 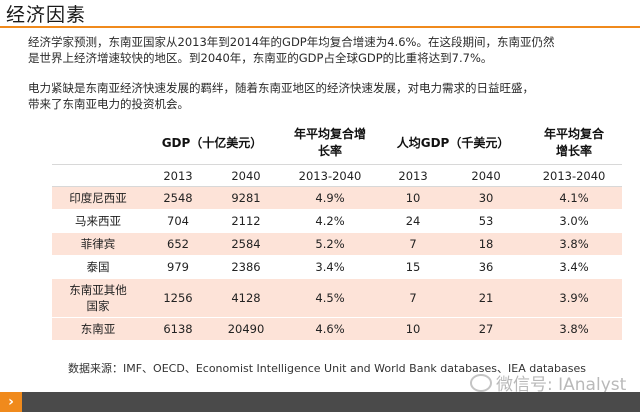 What do you see at coordinates (330, 198) in the screenshot?
I see `value-cell: 4.9%` at bounding box center [330, 198].